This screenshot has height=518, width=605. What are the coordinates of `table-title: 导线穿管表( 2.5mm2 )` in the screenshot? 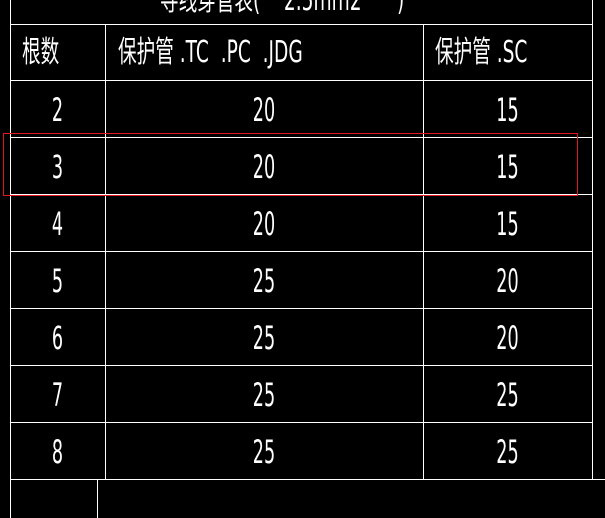 It's located at (282, 9).